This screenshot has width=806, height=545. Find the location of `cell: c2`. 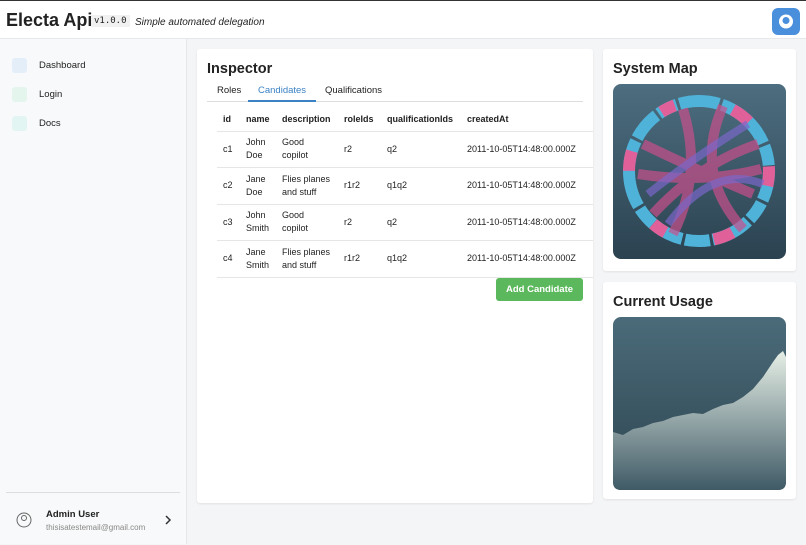

cell: c2 is located at coordinates (228, 186).